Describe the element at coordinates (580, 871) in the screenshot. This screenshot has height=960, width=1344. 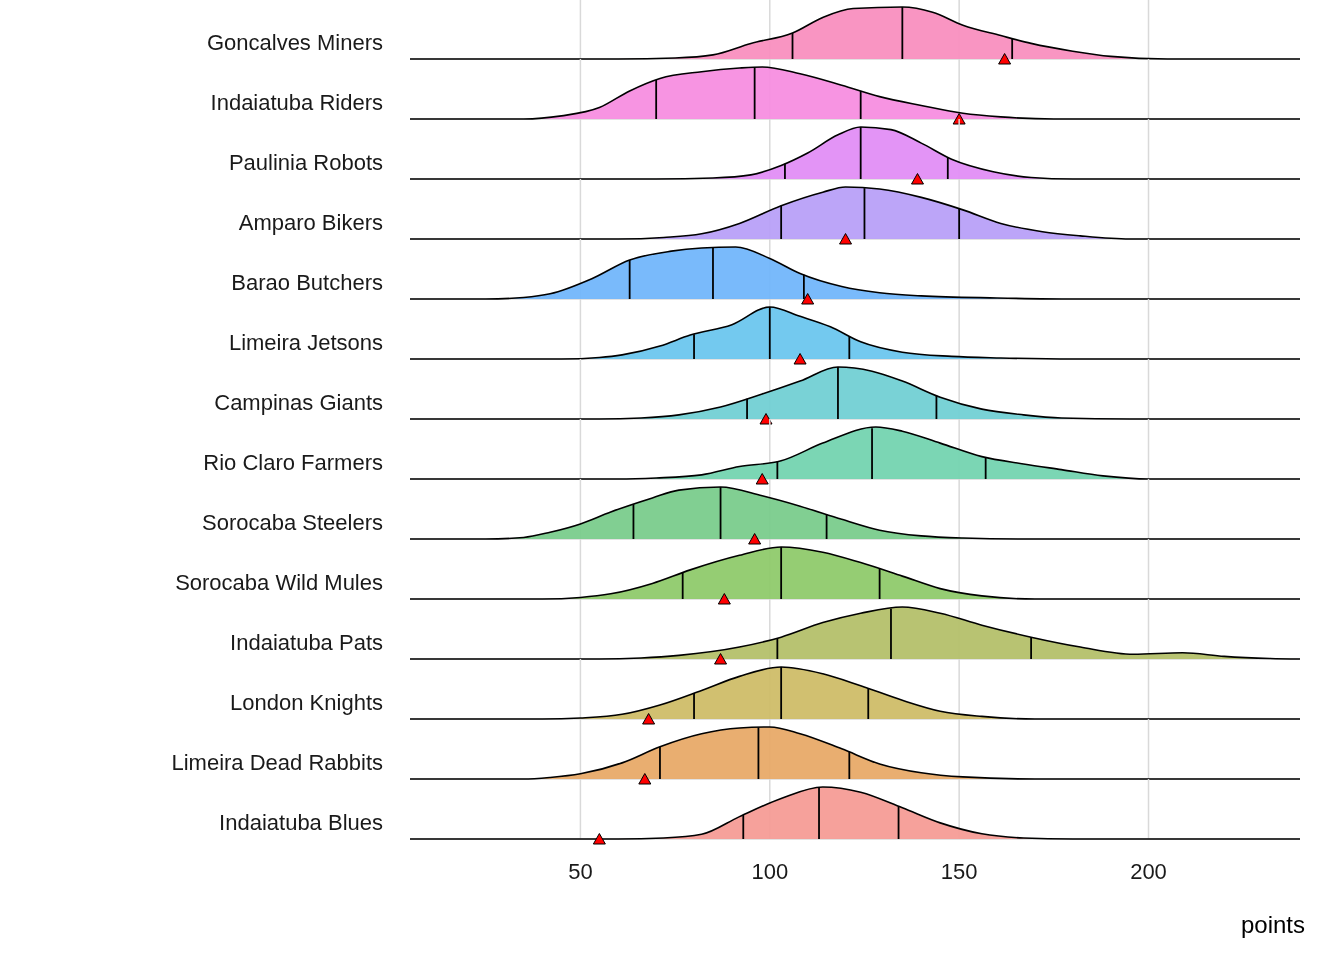
I see `x-tick-label: 50` at that location.